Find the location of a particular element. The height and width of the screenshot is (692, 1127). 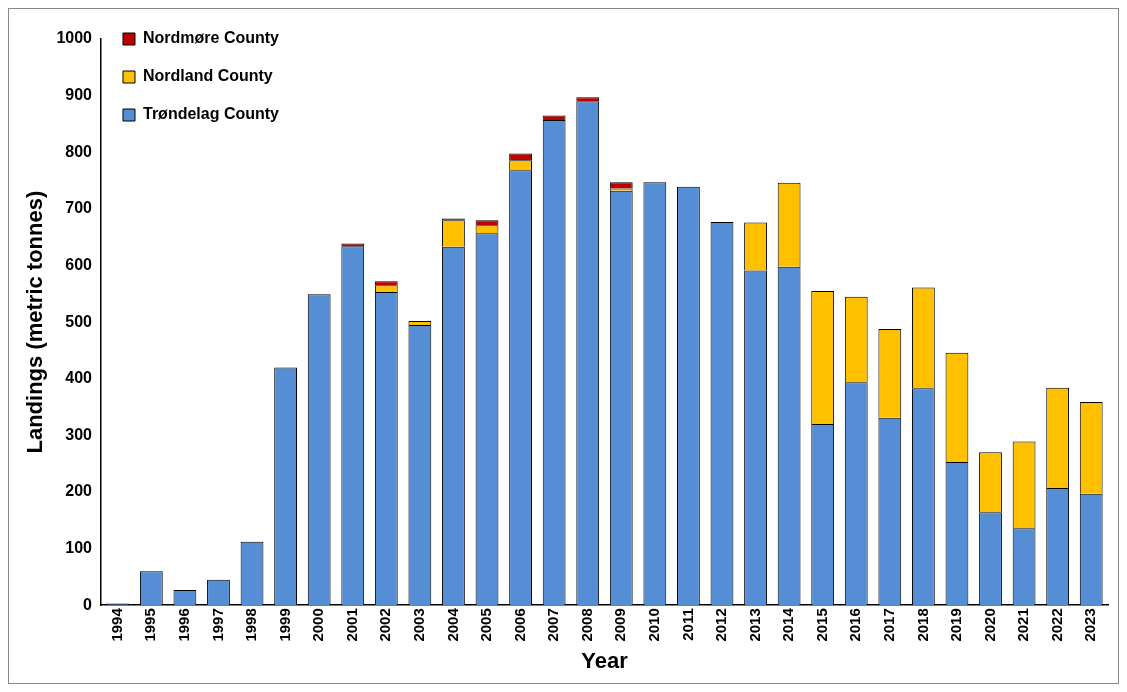

x-tick-label: 1994 is located at coordinates (116, 624).